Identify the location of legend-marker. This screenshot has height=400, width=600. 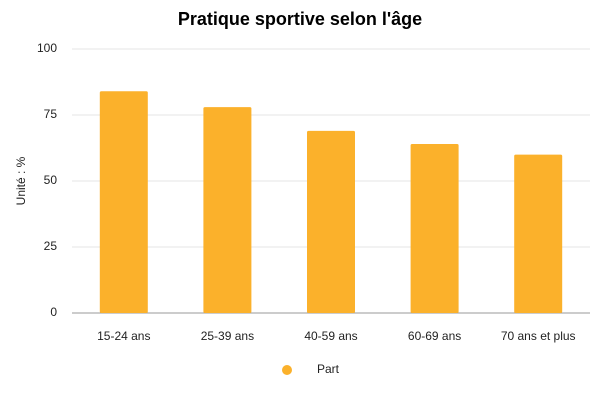
(287, 370).